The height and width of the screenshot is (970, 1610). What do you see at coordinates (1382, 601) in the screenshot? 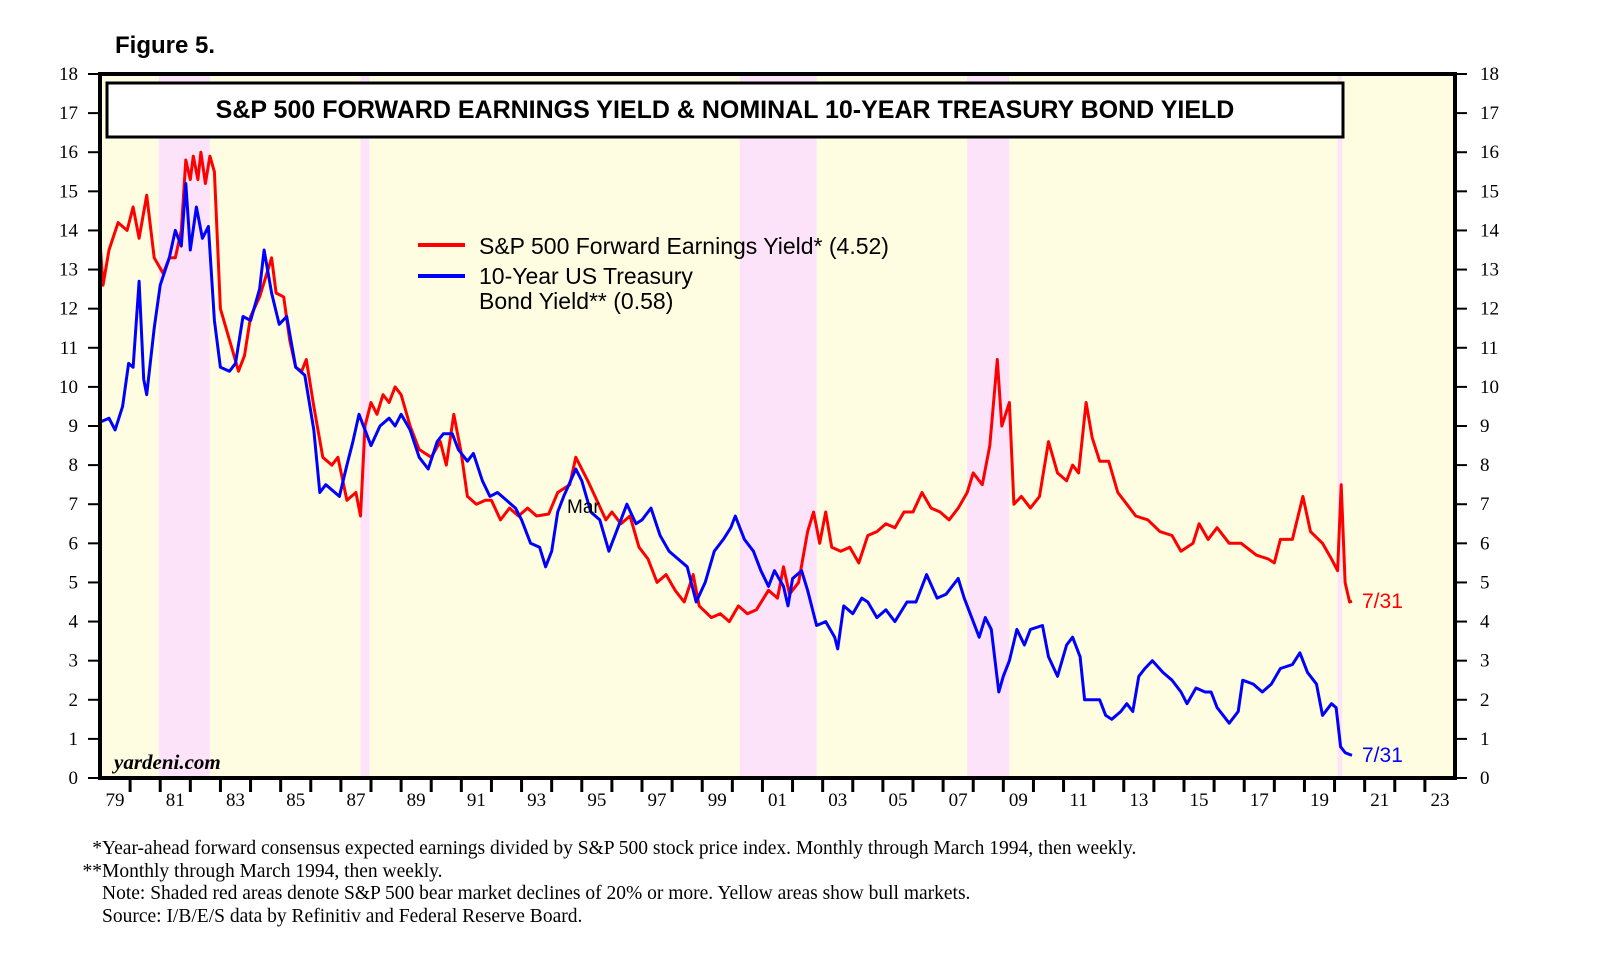
I see `end-label-red: 7/31` at bounding box center [1382, 601].